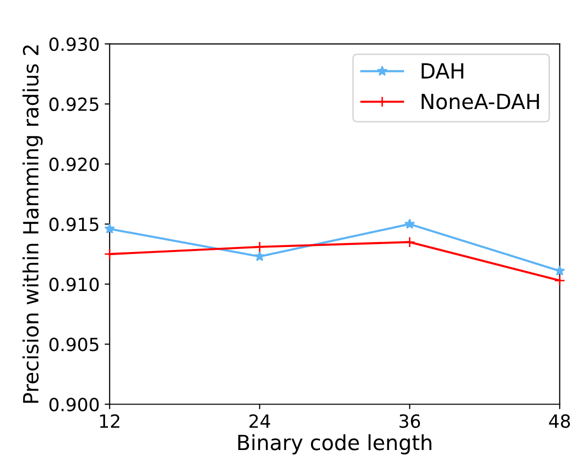 The image size is (577, 462). I want to click on y-axis-title: Precision within Hamming radius 2, so click(32, 224).